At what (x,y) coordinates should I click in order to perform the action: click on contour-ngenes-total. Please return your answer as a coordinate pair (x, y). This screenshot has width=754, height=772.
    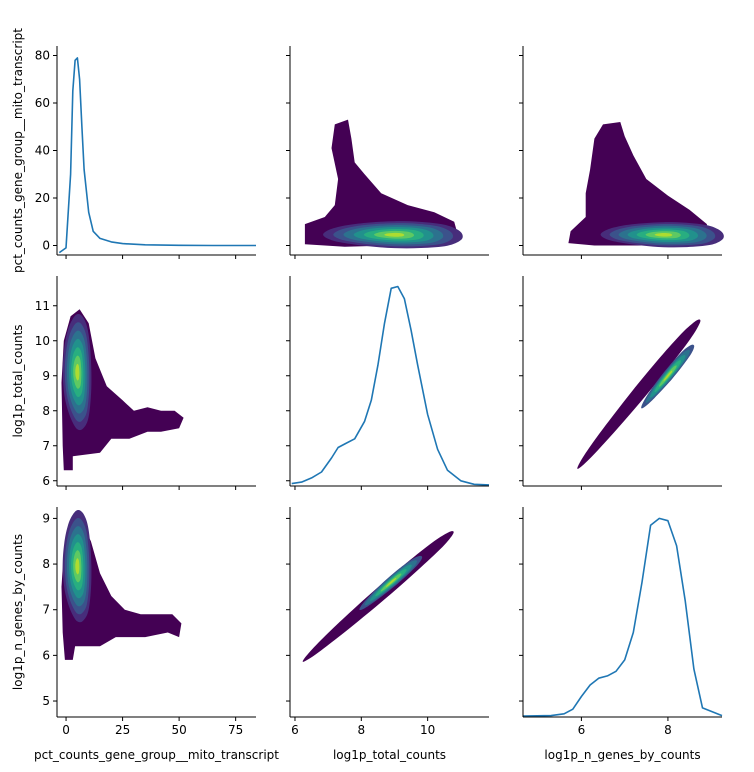
    Looking at the image, I should click on (378, 596).